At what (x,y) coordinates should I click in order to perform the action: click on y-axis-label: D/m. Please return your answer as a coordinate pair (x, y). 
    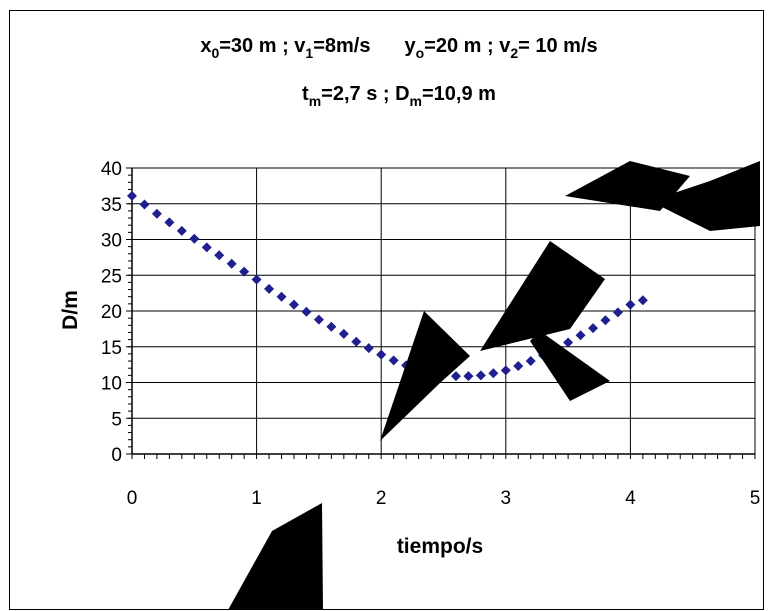
    Looking at the image, I should click on (70, 310).